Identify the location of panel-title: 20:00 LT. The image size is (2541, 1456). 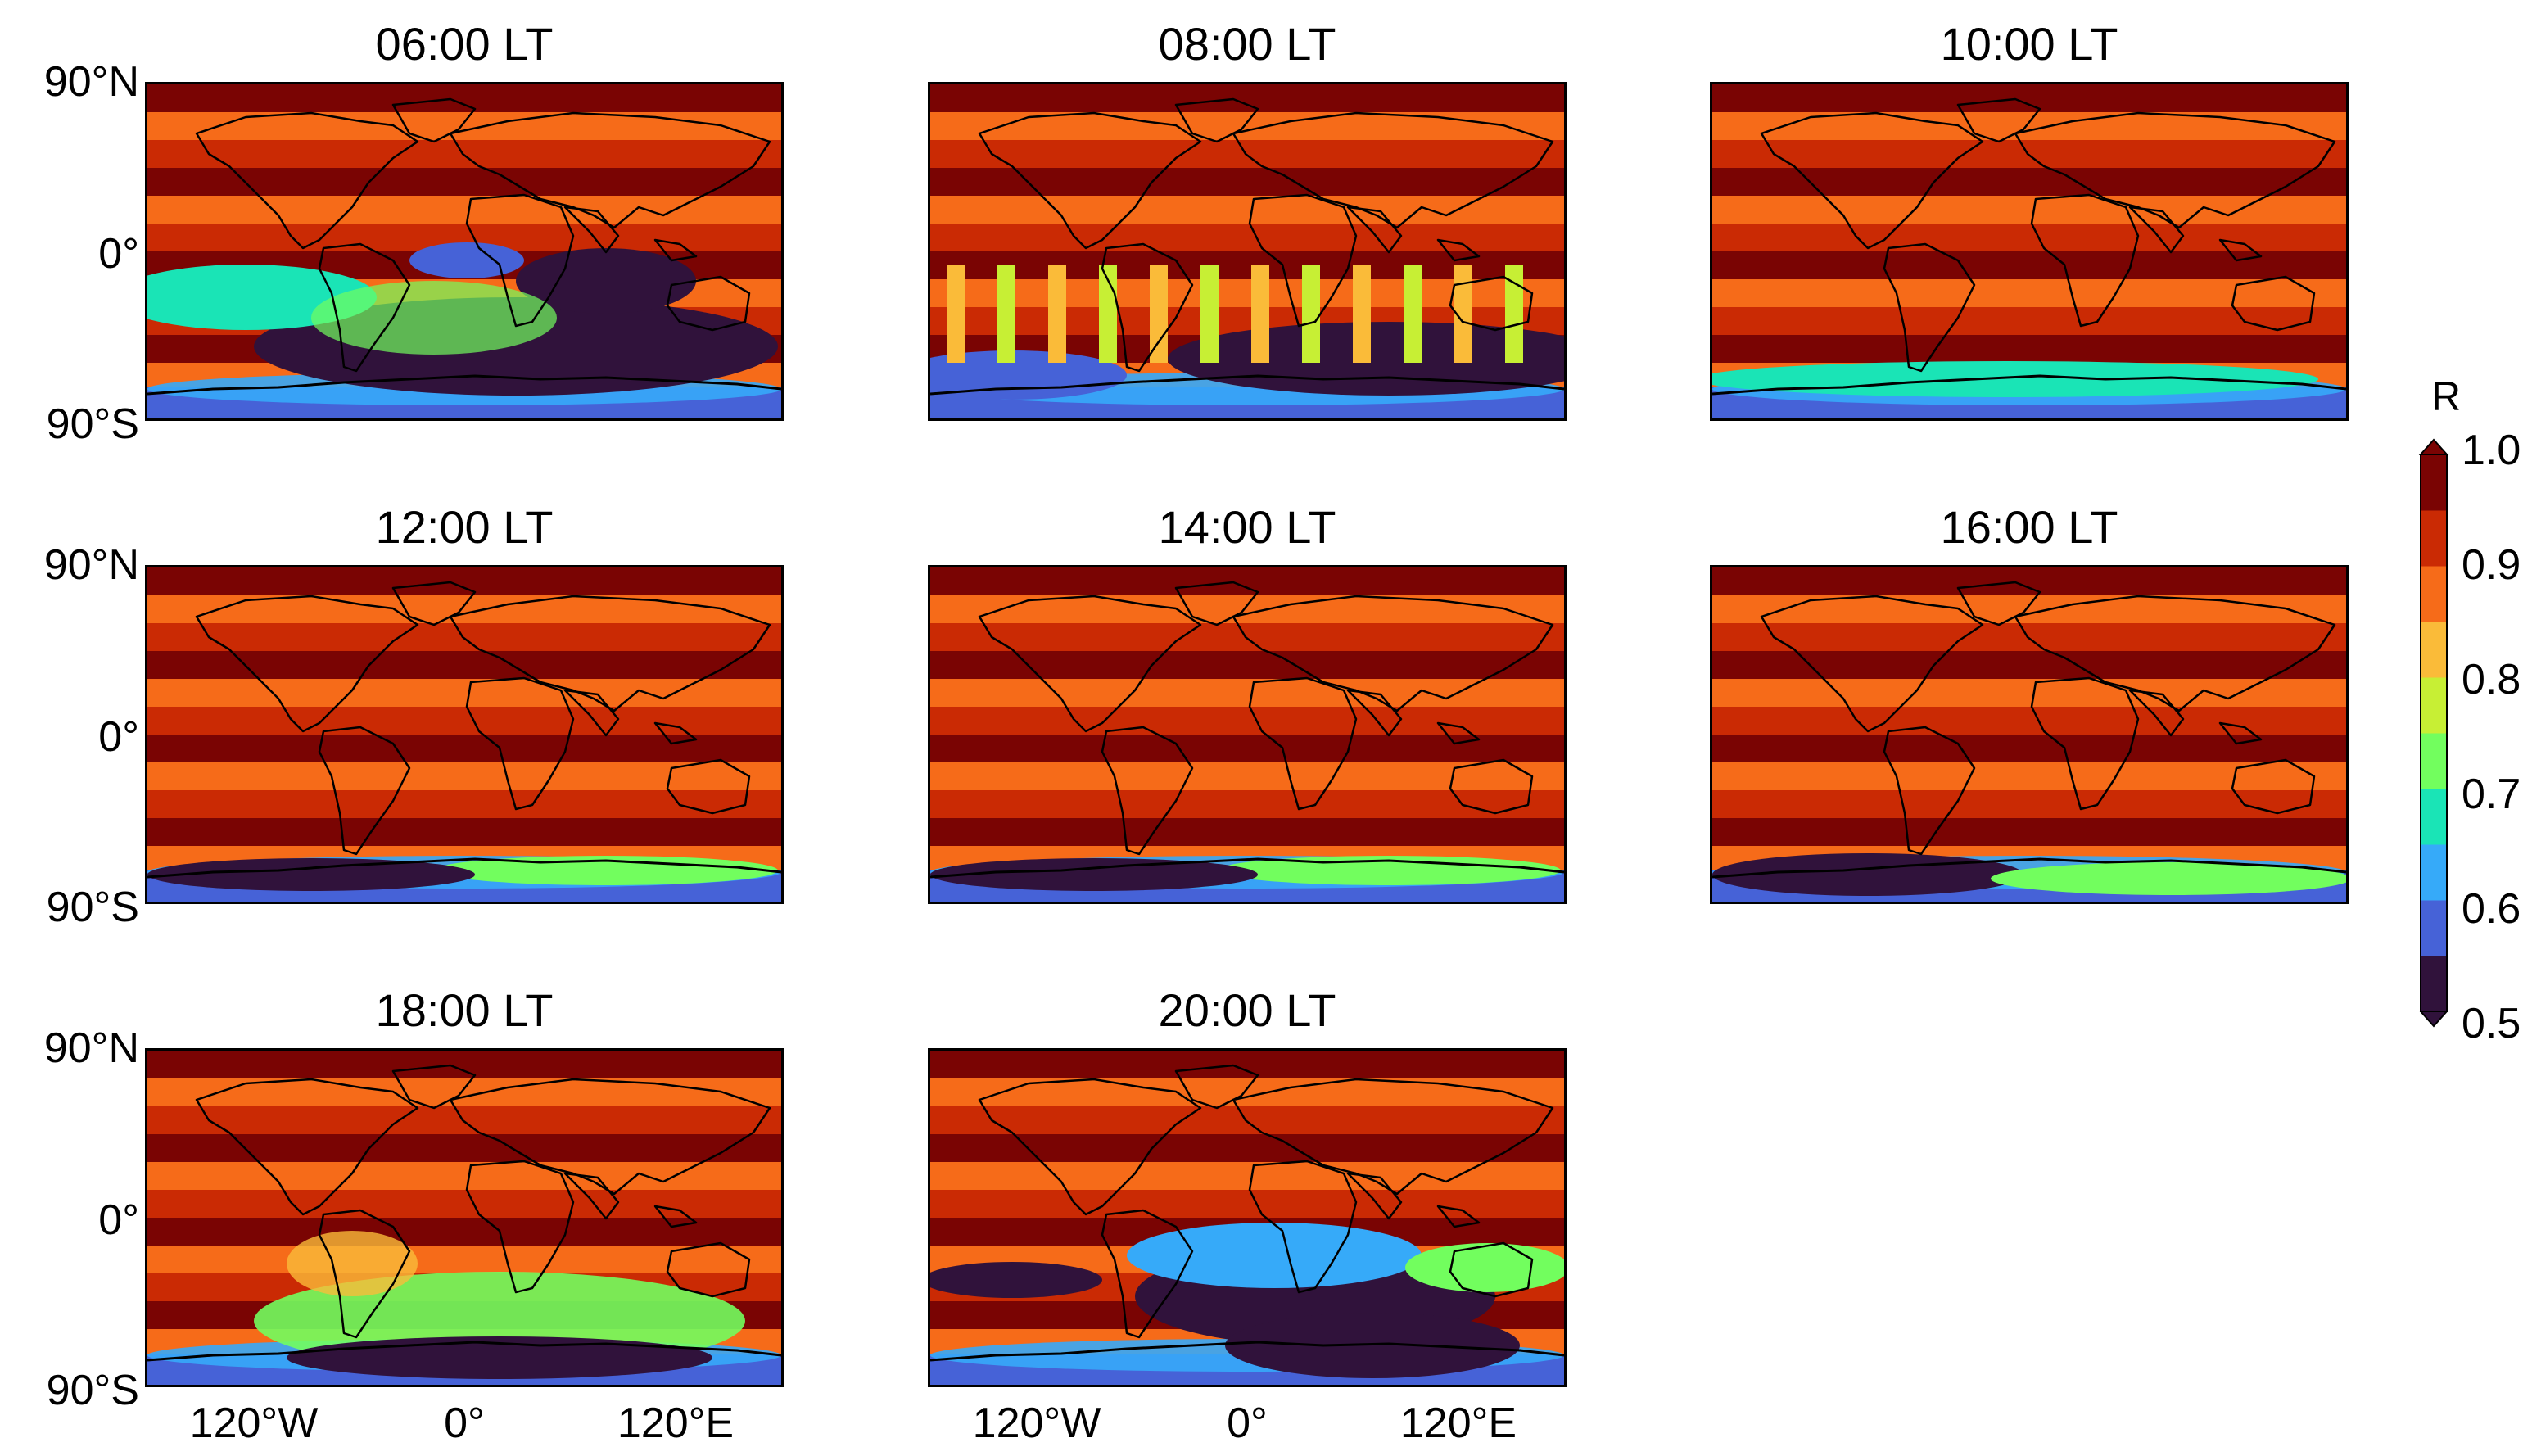
(1247, 1010).